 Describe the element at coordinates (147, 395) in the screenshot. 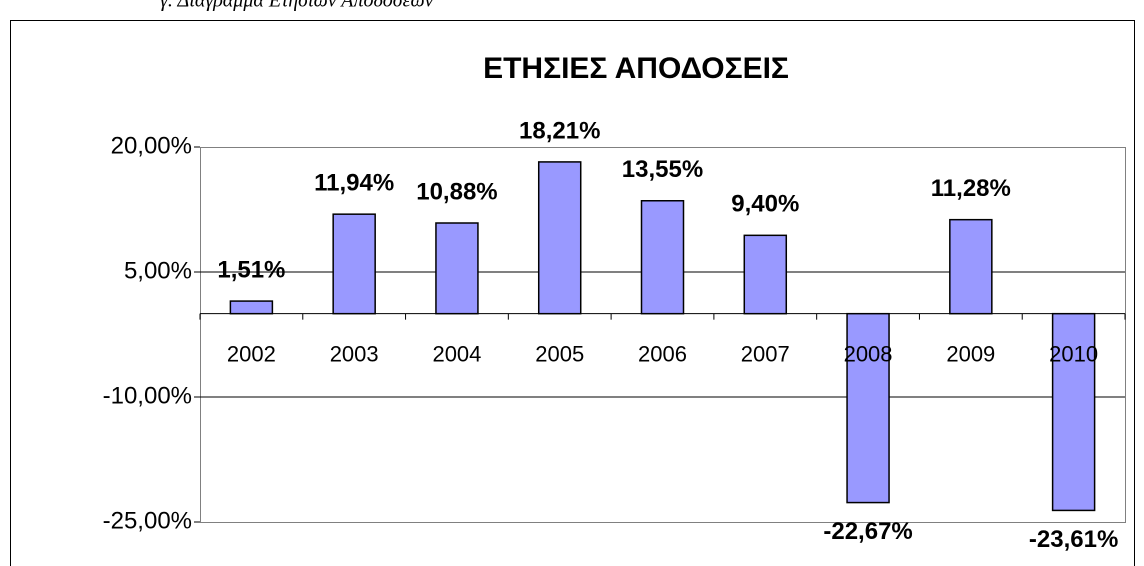

I see `y-tick-label: -10,00%` at that location.